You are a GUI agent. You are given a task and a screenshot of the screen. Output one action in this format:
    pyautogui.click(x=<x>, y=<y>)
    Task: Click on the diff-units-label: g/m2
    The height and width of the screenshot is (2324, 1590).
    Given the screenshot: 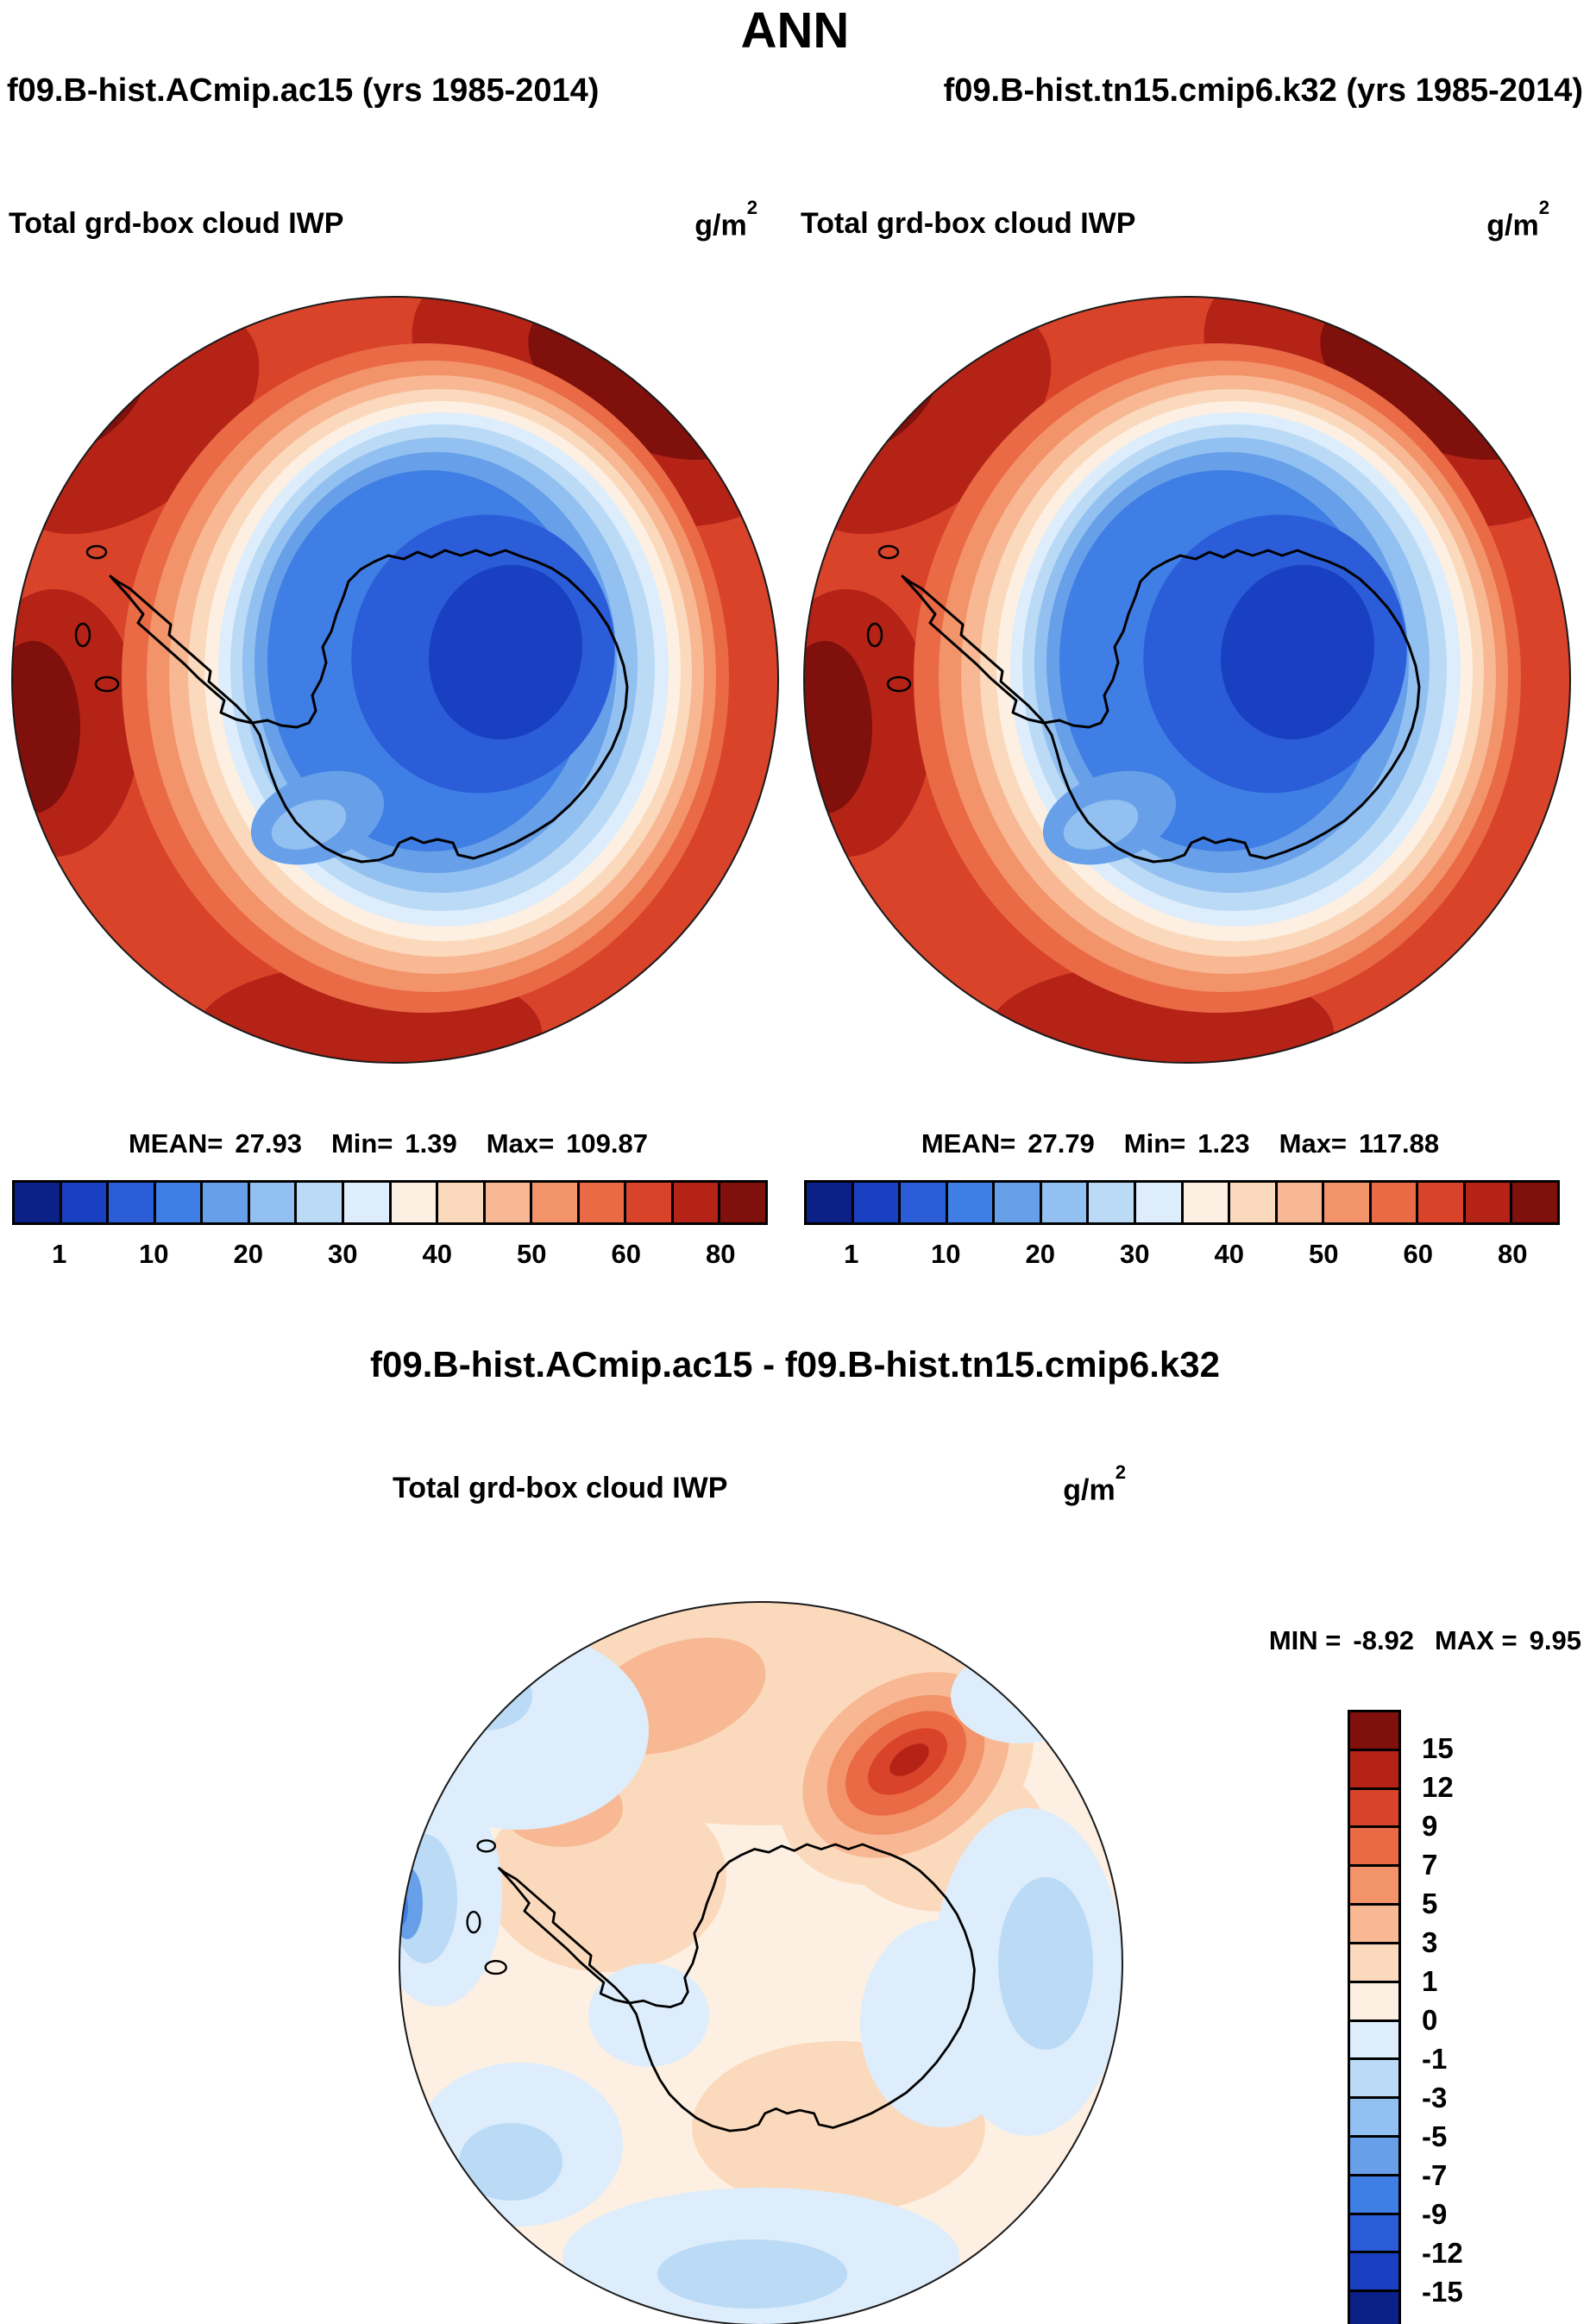 What is the action you would take?
    pyautogui.click(x=1094, y=1484)
    